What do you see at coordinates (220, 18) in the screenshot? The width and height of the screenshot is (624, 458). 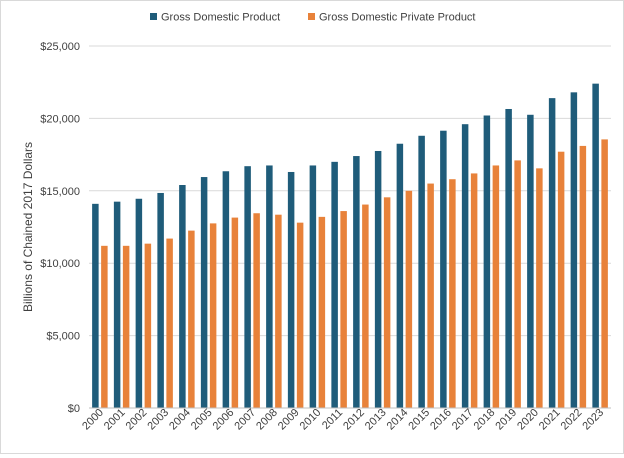 I see `legend-label-gdp: Gross Domestic Product` at bounding box center [220, 18].